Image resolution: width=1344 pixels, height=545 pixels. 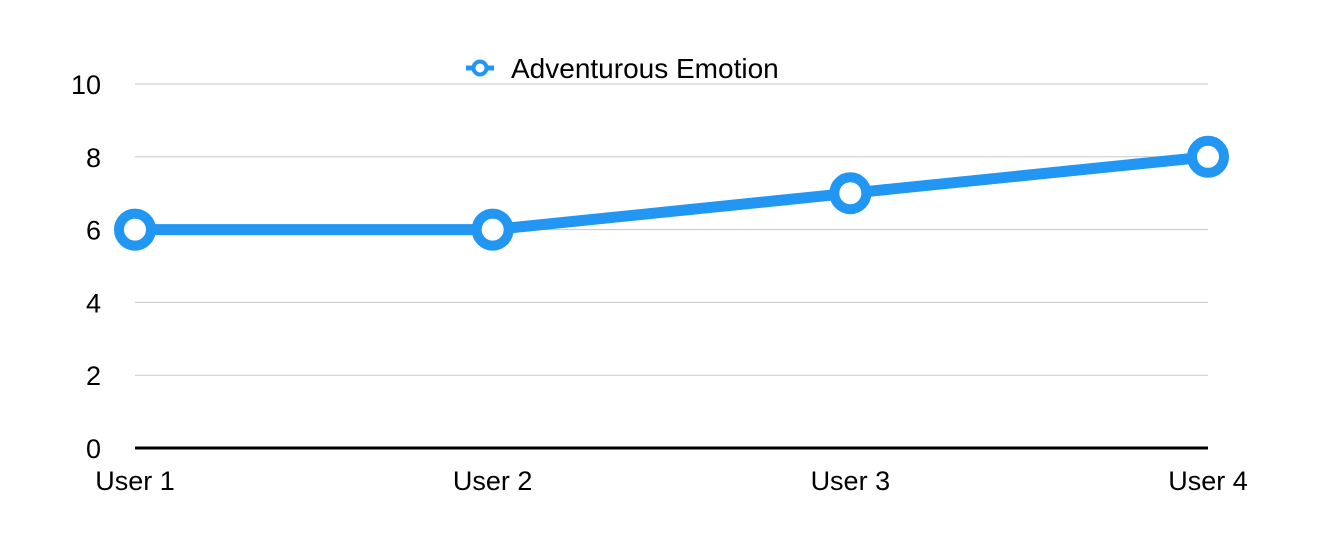 What do you see at coordinates (86, 85) in the screenshot?
I see `y-tick-label: 10` at bounding box center [86, 85].